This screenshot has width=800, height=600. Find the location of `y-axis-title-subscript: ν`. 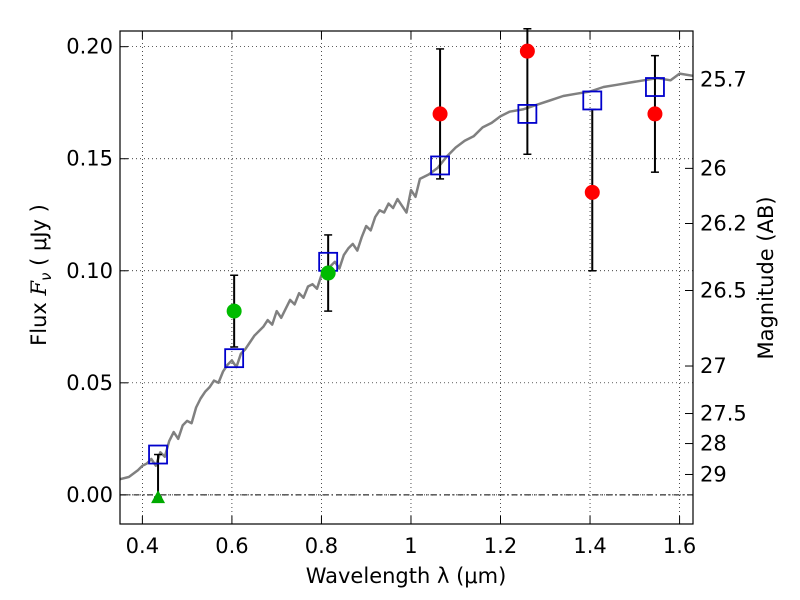

y-axis-title-subscript: ν is located at coordinates (46, 277).